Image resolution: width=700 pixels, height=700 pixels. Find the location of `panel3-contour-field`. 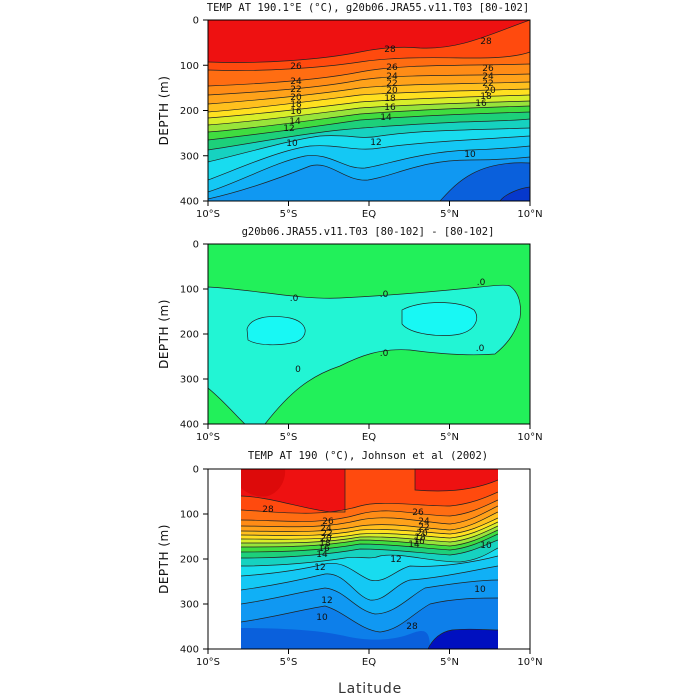

panel3-contour-field is located at coordinates (369, 559).